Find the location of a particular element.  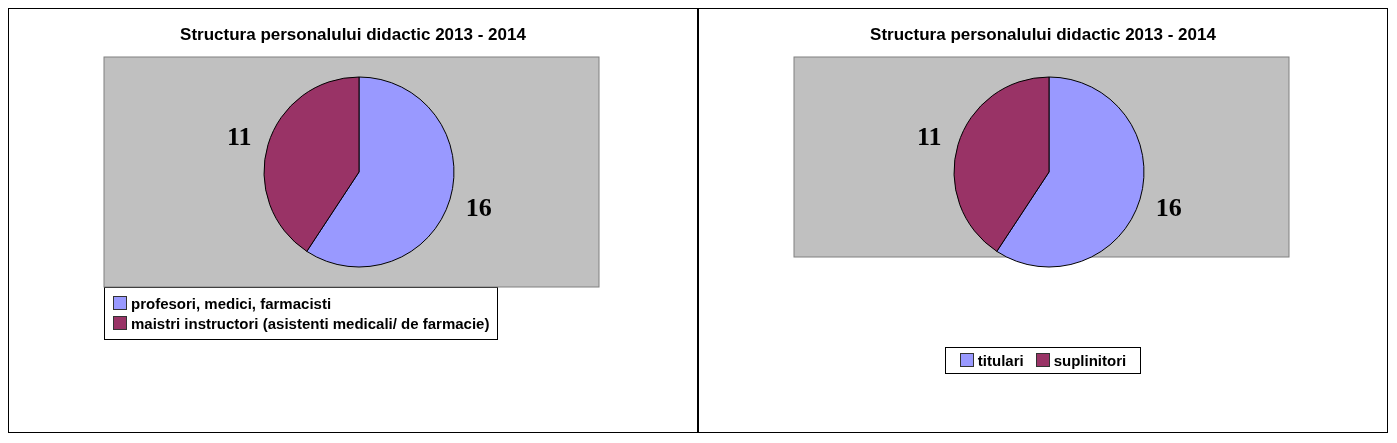

legend-label: profesori, medici, farmacisti is located at coordinates (231, 303).